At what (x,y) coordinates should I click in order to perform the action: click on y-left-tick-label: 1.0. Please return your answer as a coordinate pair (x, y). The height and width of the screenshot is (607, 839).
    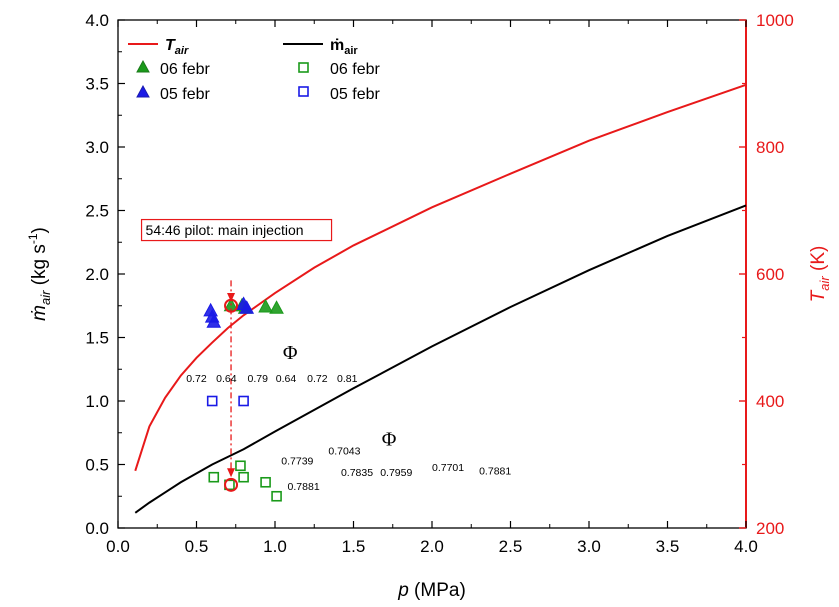
    Looking at the image, I should click on (97, 401).